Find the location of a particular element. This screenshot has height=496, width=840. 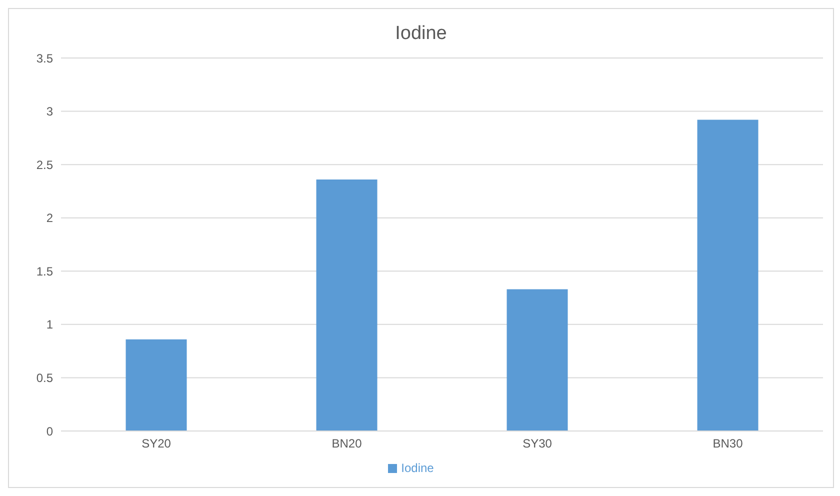

y-tick-label: 0.5 is located at coordinates (45, 377).